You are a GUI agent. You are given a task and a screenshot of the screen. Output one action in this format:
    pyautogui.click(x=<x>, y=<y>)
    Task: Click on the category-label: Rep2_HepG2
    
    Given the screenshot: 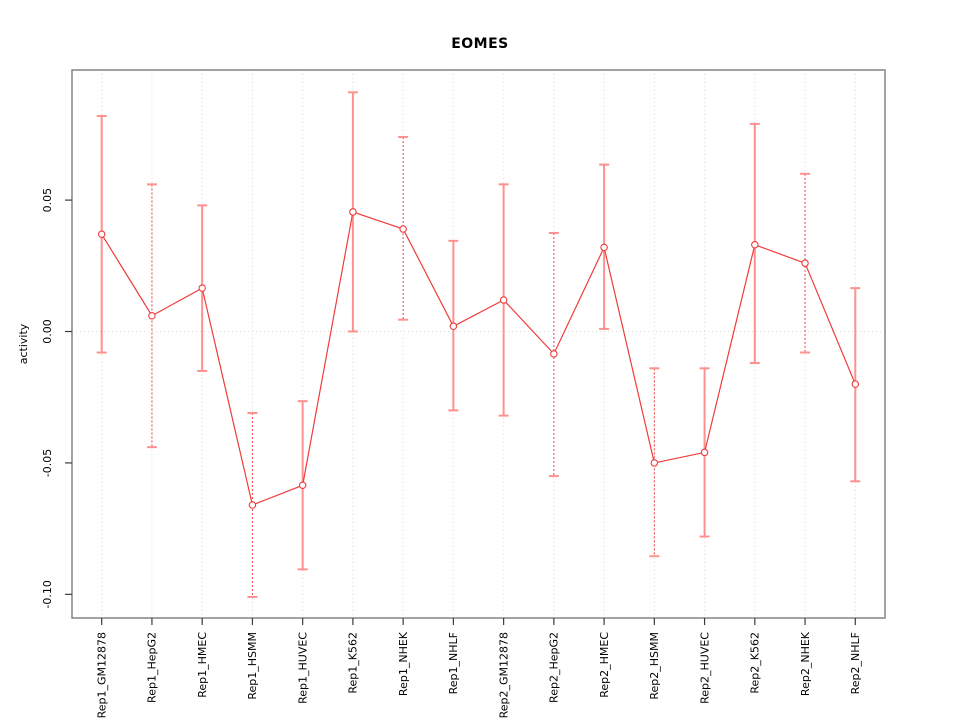 What is the action you would take?
    pyautogui.click(x=554, y=667)
    